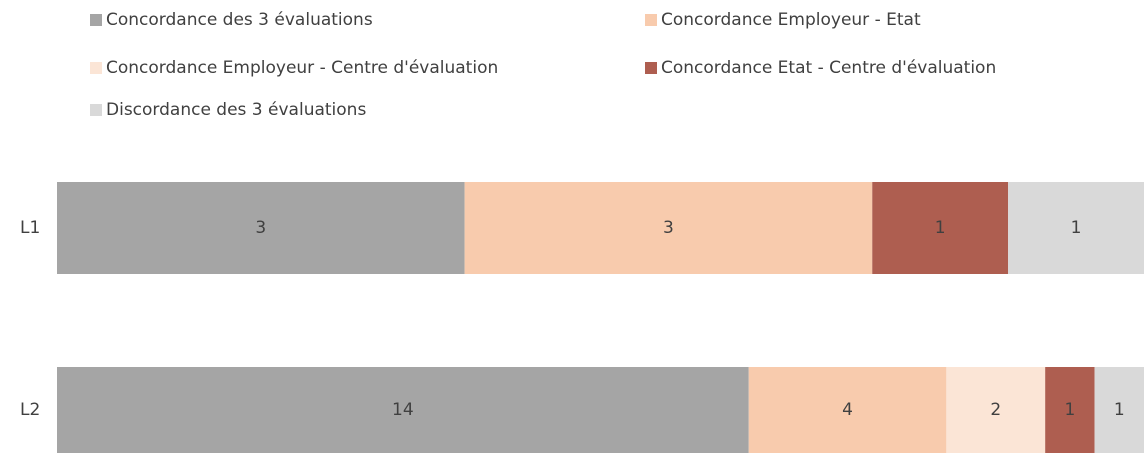  I want to click on y-tick-label: L1, so click(30, 228).